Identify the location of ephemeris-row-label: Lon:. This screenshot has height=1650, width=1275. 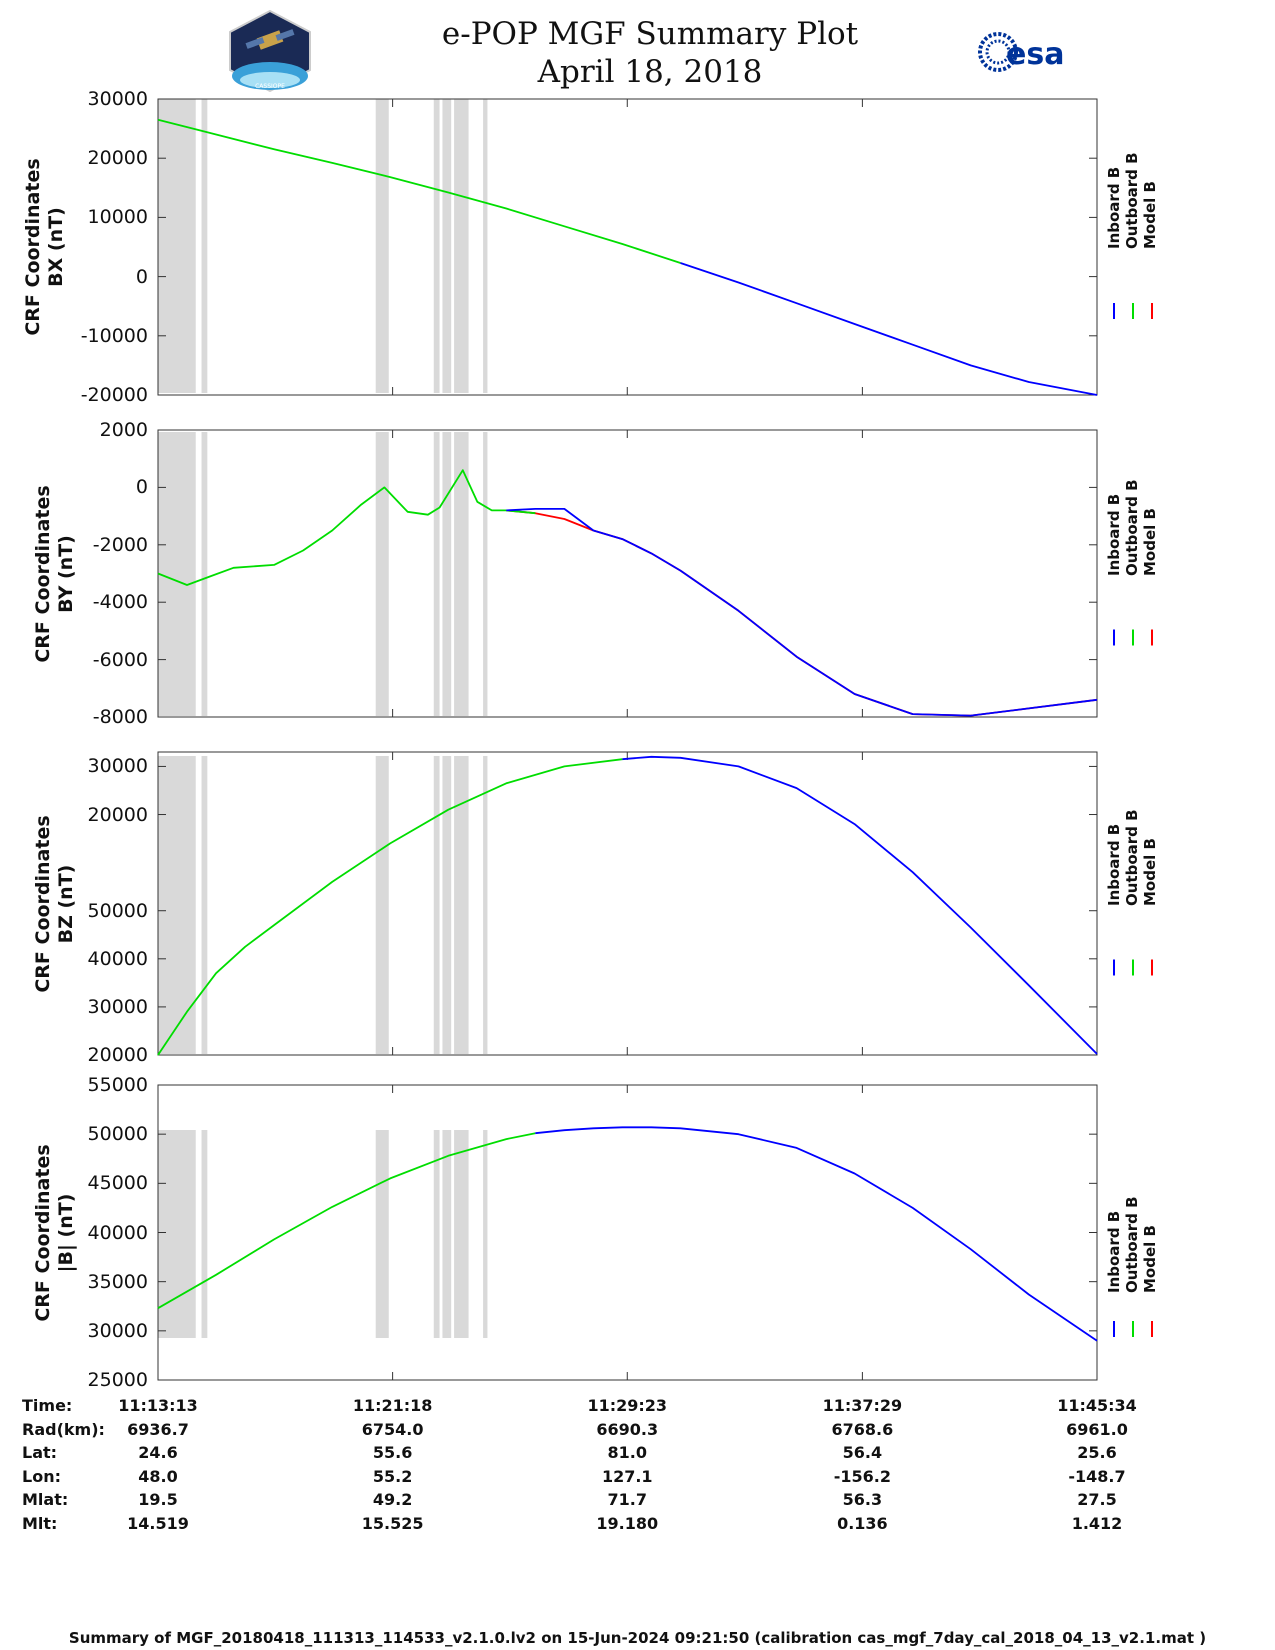
(41, 1476).